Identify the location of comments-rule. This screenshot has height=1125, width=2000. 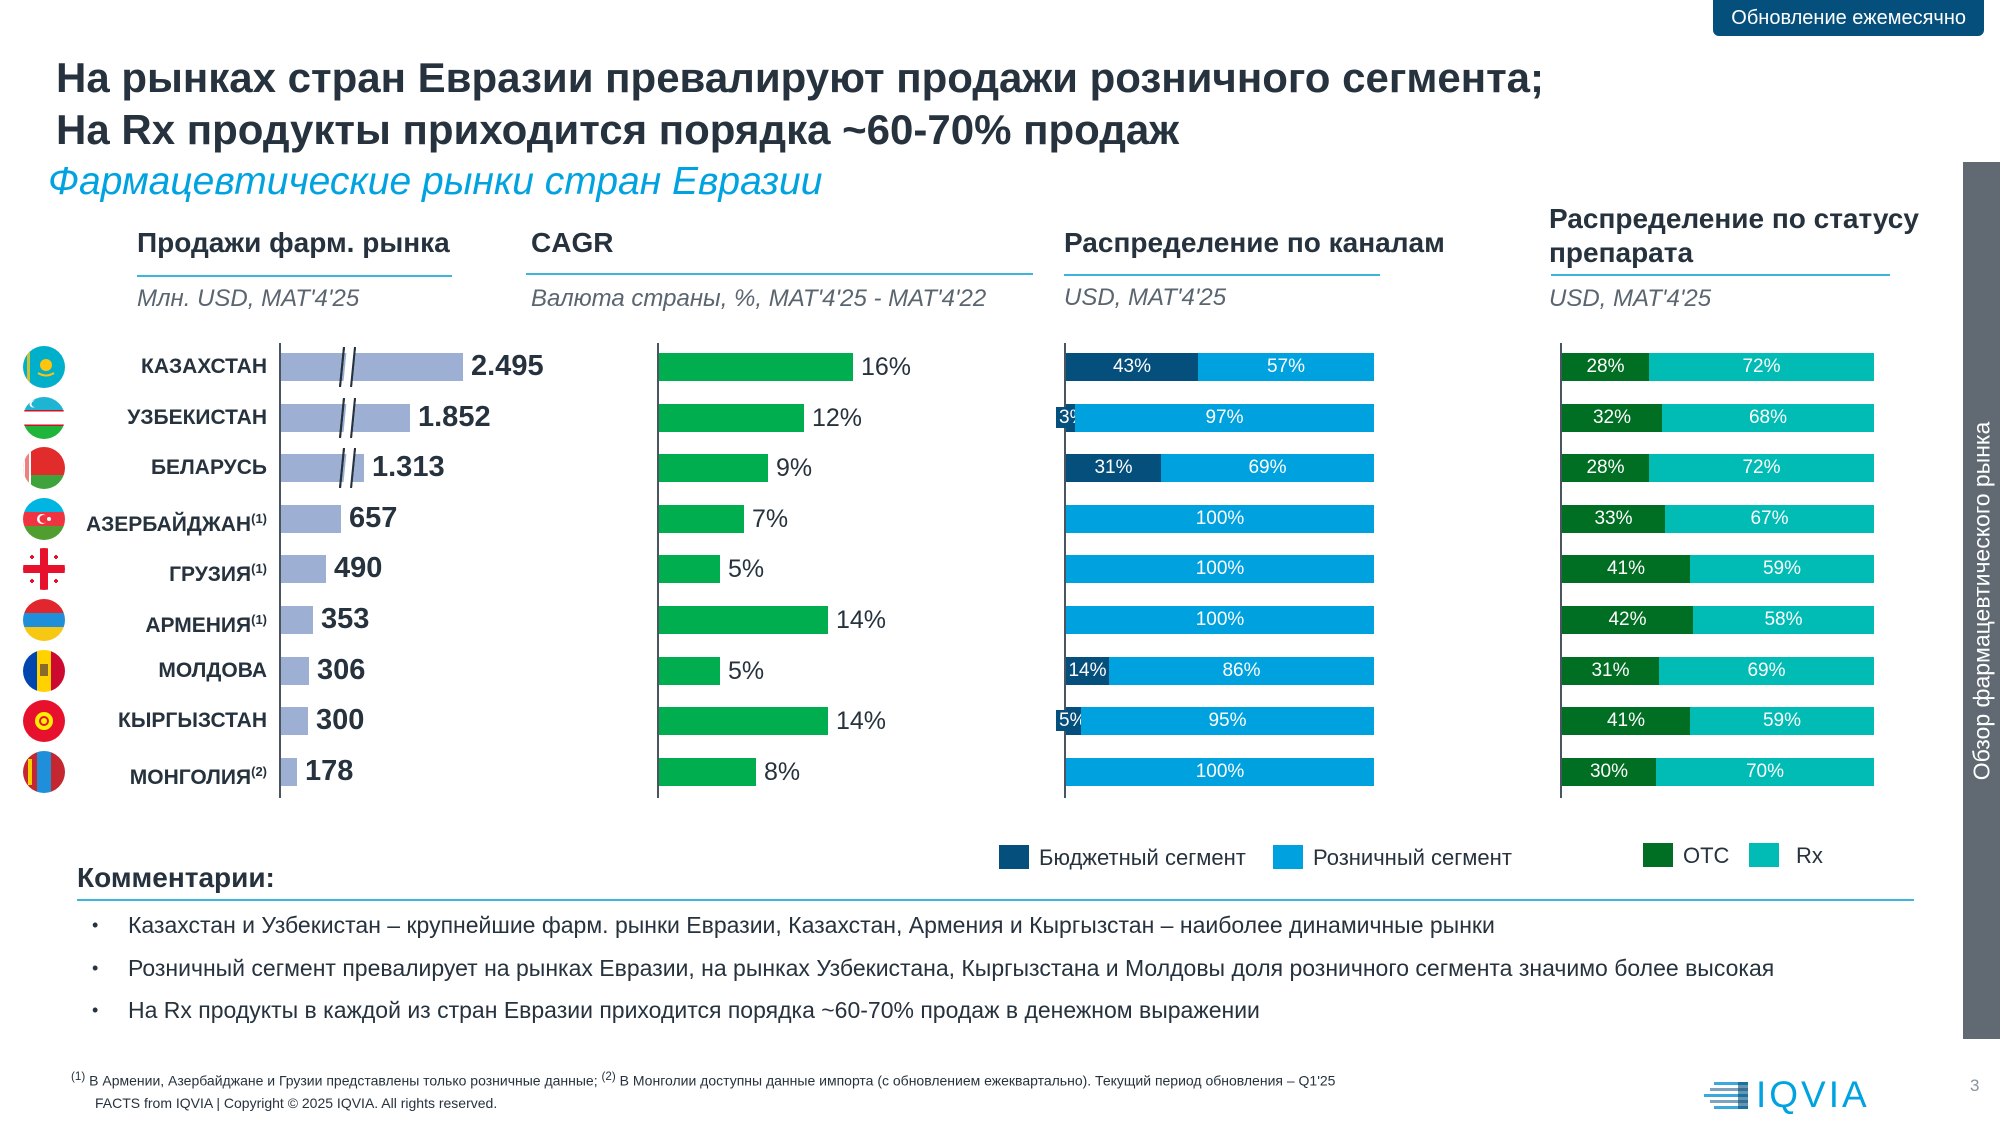
(995, 900).